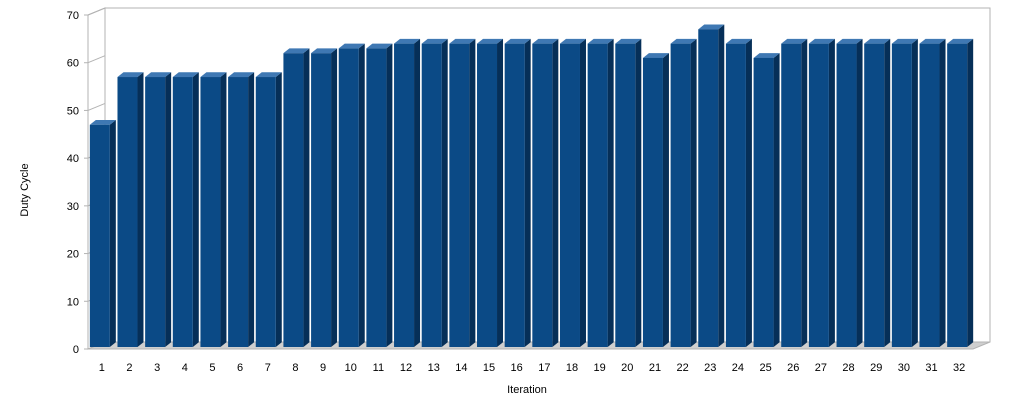 This screenshot has width=1023, height=413. I want to click on y-axis-label: Duty Cycle, so click(25, 189).